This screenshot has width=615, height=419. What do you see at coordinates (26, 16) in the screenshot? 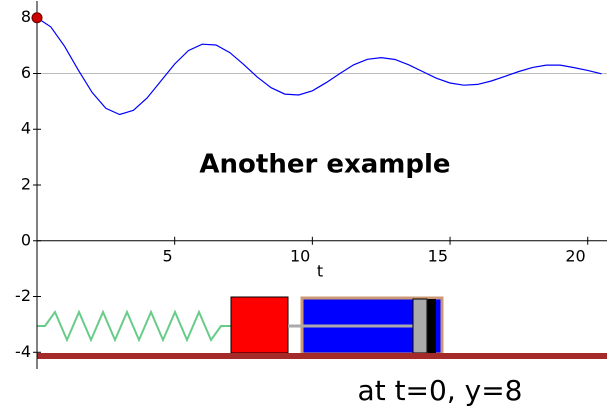
I see `y-tick-label: 8` at bounding box center [26, 16].